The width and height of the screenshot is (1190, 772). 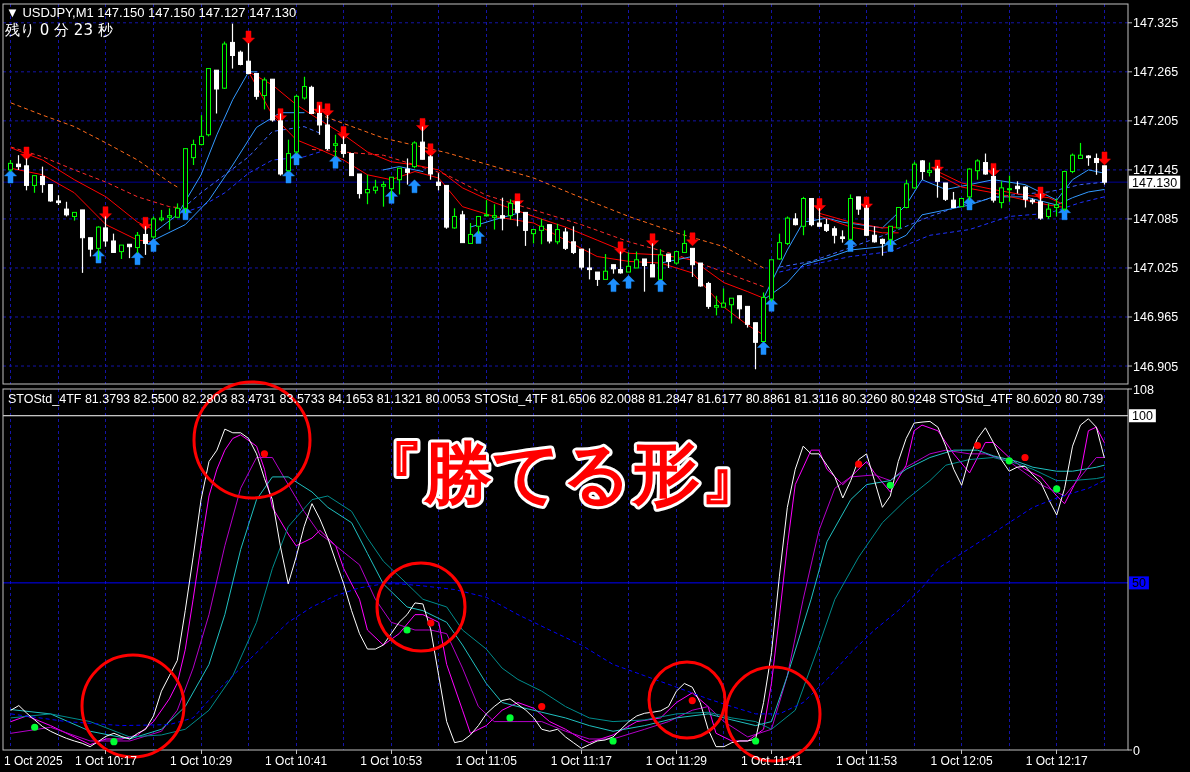 I want to click on x-tick-label: 1 Oct 11:29, so click(x=676, y=761).